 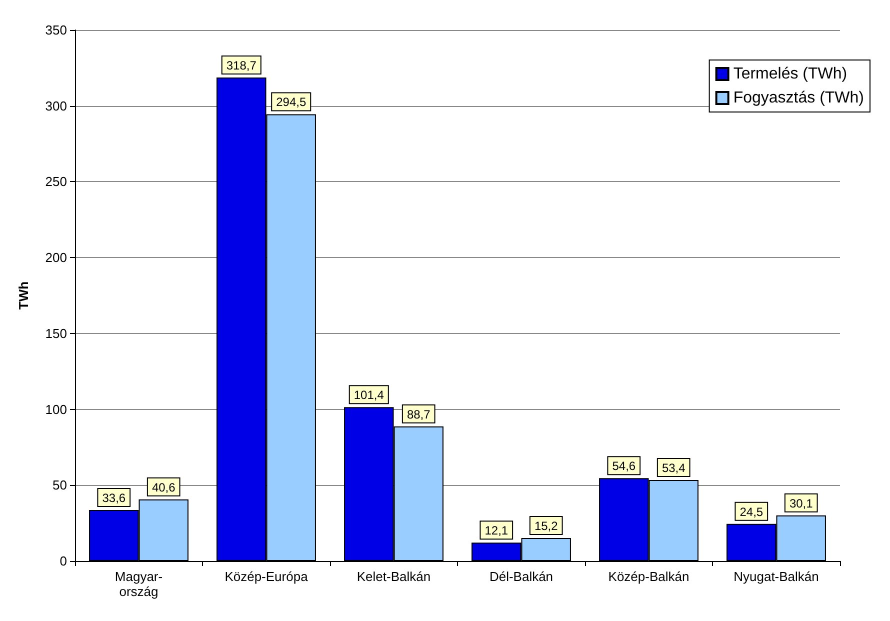 What do you see at coordinates (521, 576) in the screenshot?
I see `x-tick-label: Dél-Balkán` at bounding box center [521, 576].